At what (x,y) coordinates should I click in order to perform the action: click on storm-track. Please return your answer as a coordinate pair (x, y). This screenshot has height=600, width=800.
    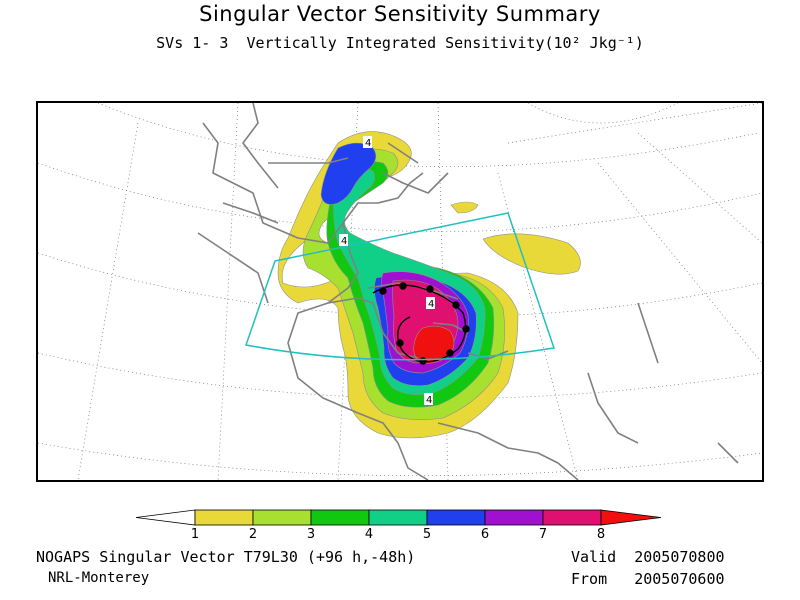
    Looking at the image, I should click on (421, 323).